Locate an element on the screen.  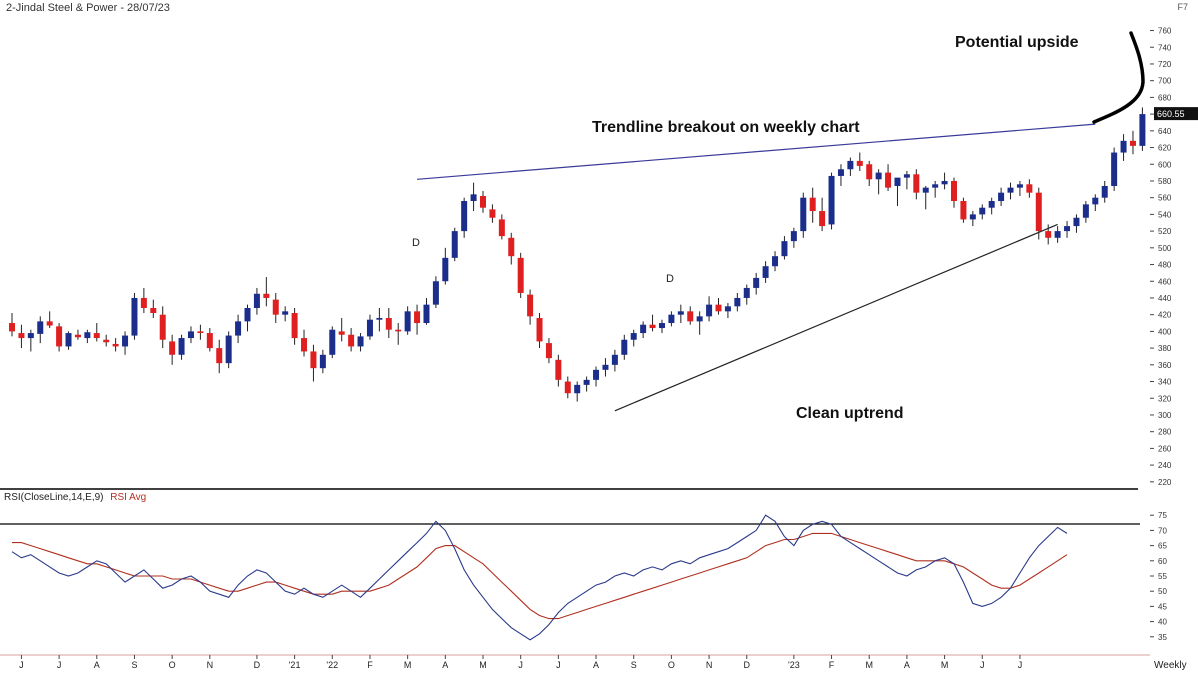
y-tick-label: 620 is located at coordinates (1165, 148).